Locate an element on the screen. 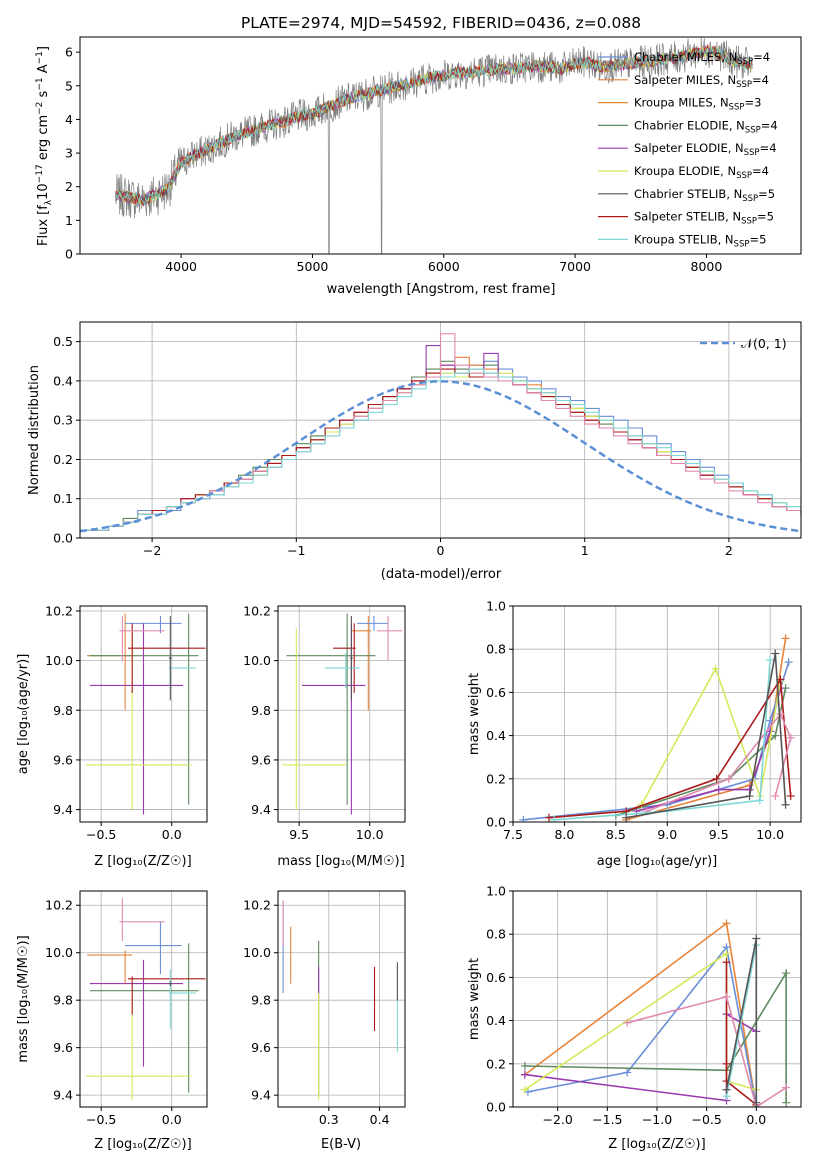 The height and width of the screenshot is (1174, 819). legend-label: Kroupa ELODIE, NSSP=4 is located at coordinates (701, 172).